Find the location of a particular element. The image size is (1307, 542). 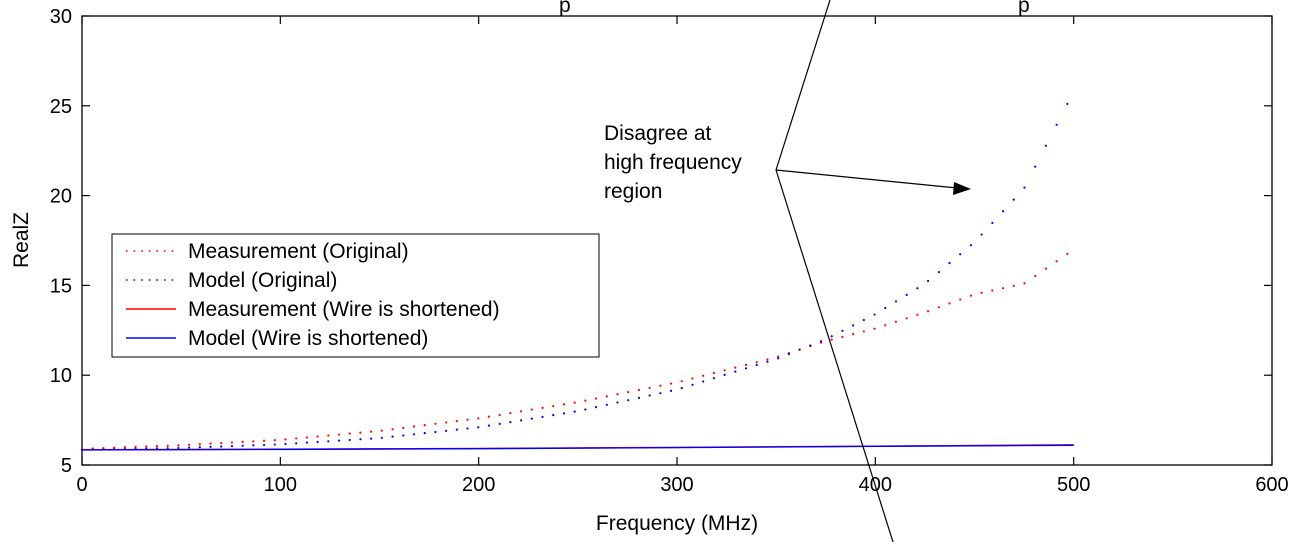

y-tick-labels: 5 10 15 20 25 30 is located at coordinates (61, 241).